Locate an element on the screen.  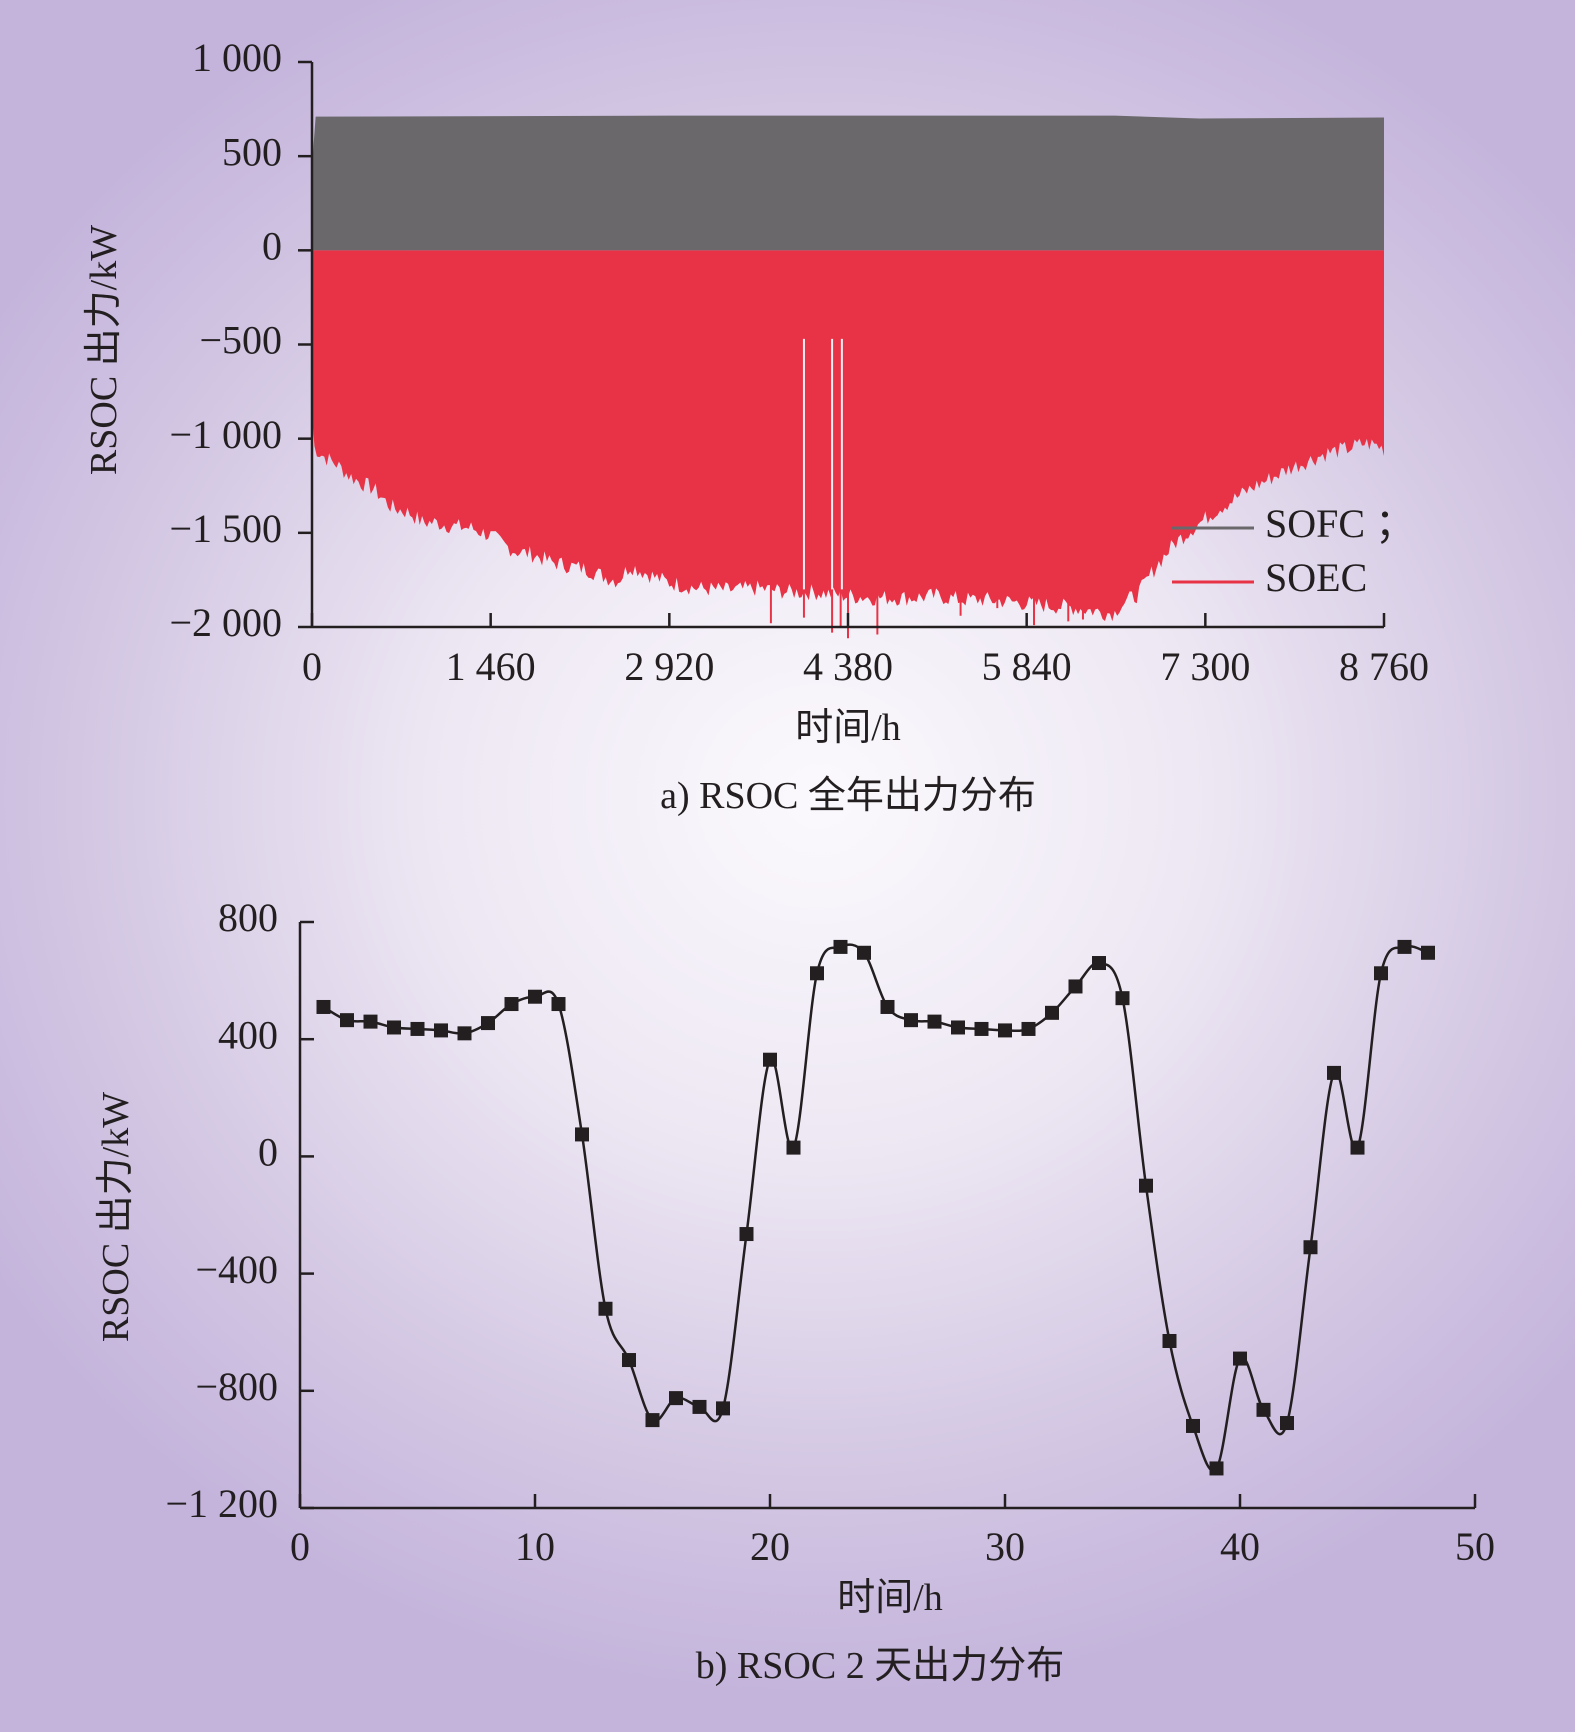
soec-series-area is located at coordinates (848, 436).